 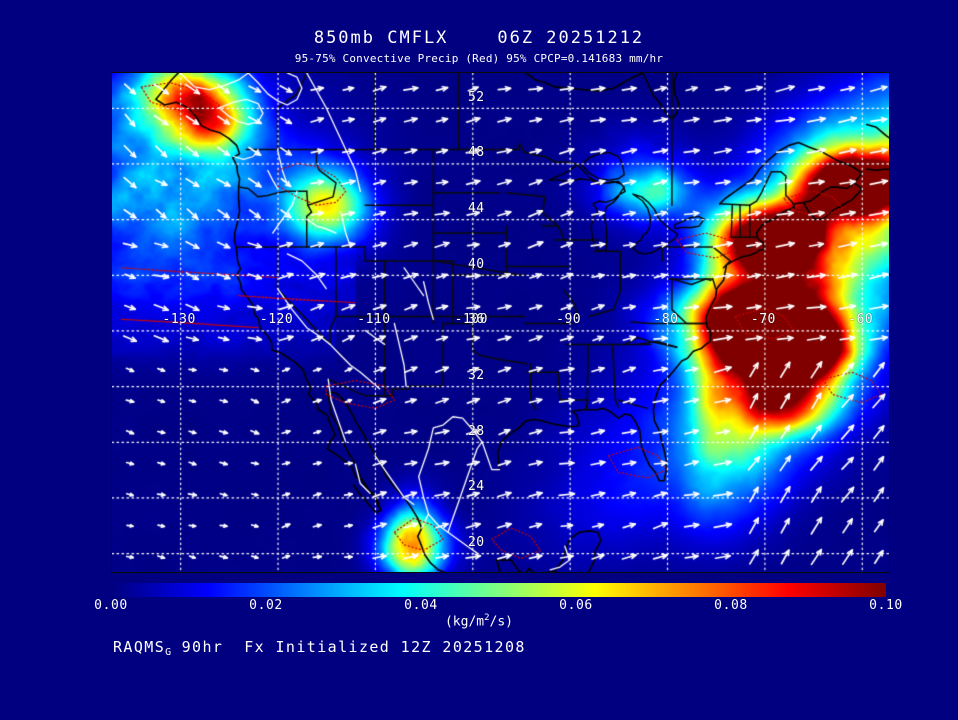 I want to click on footer-caption: RAQMSG 90hr Fx Initialized 12Z 20251208, so click(x=319, y=648).